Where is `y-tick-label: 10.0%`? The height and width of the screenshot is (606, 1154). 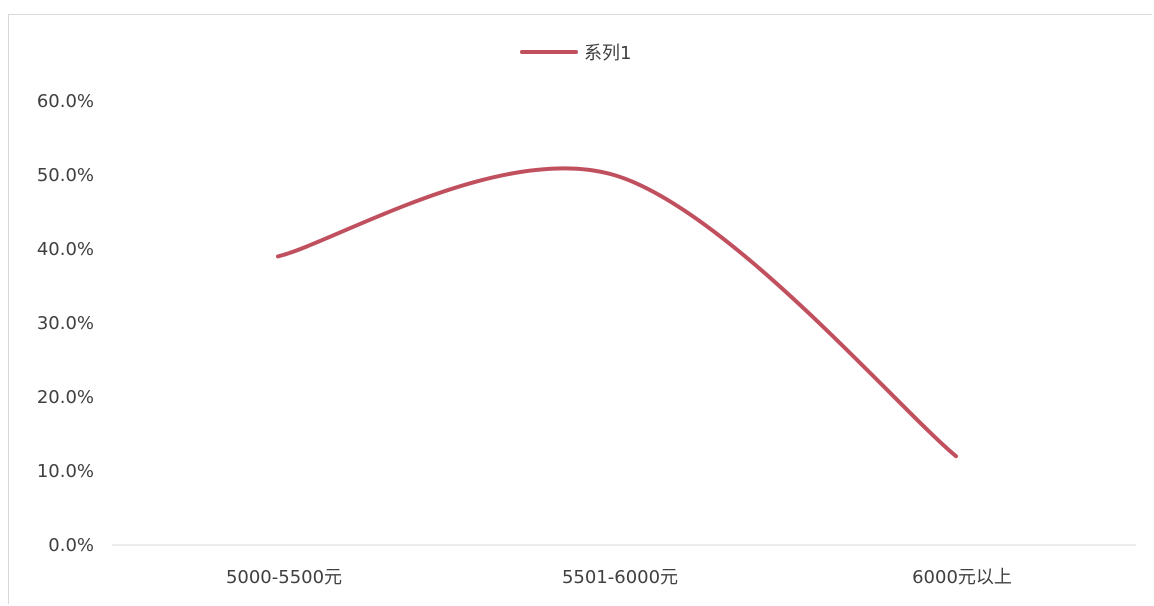 y-tick-label: 10.0% is located at coordinates (65, 471).